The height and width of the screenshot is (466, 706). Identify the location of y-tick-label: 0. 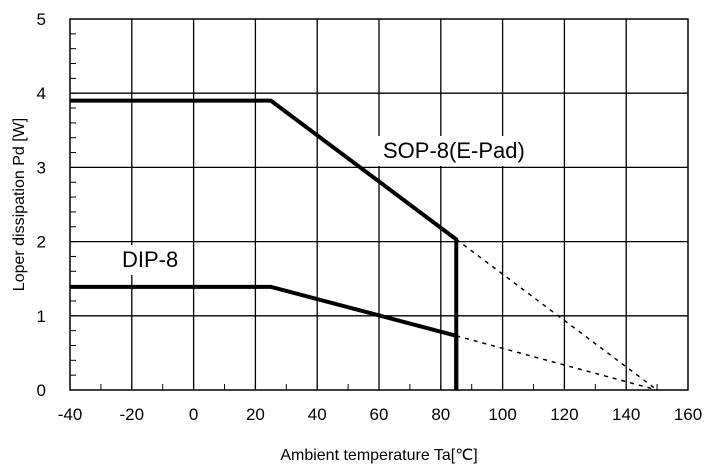
(41, 390).